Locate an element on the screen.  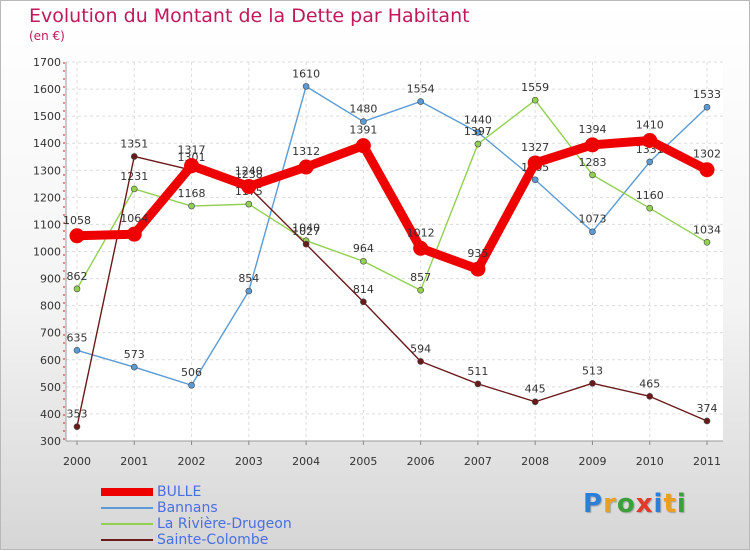
y-tick-label: 800 is located at coordinates (50, 306).